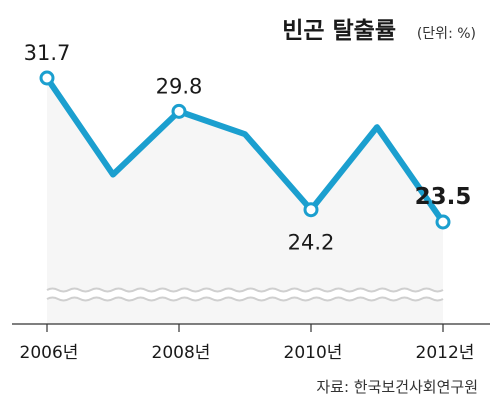 This screenshot has width=500, height=407. I want to click on data-label: 29.8, so click(179, 86).